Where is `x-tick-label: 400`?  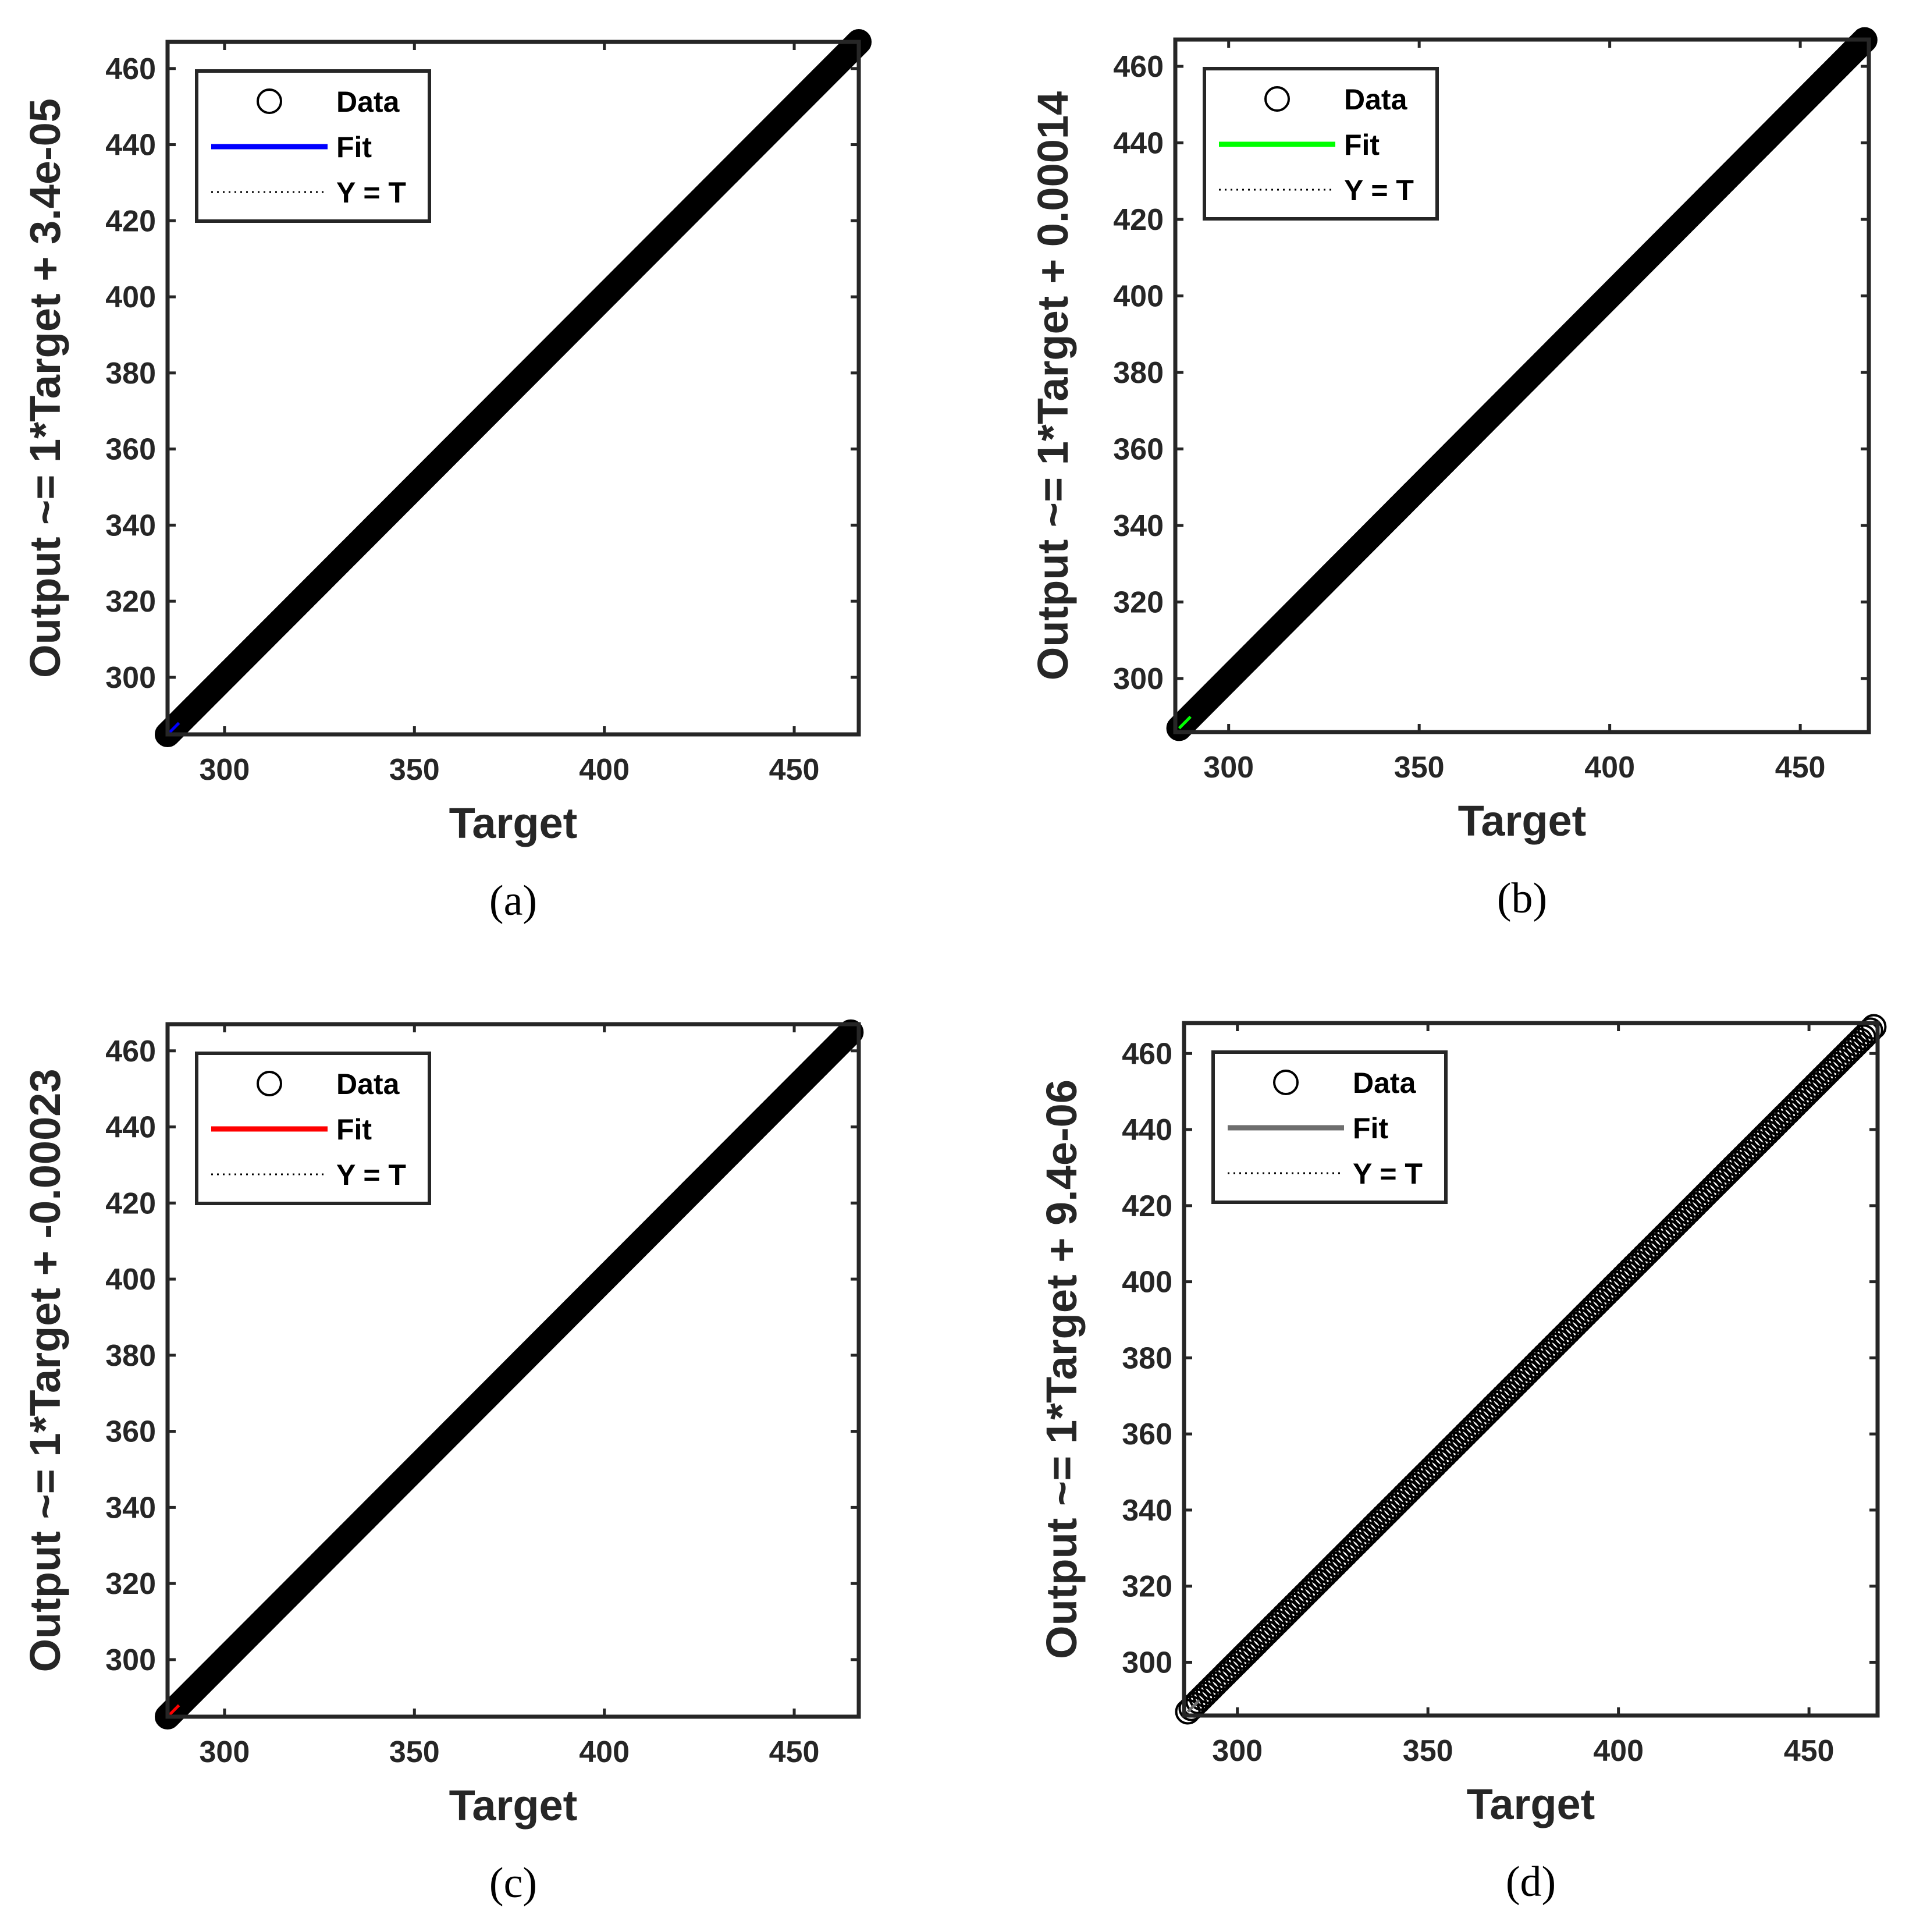
x-tick-label: 400 is located at coordinates (605, 1752).